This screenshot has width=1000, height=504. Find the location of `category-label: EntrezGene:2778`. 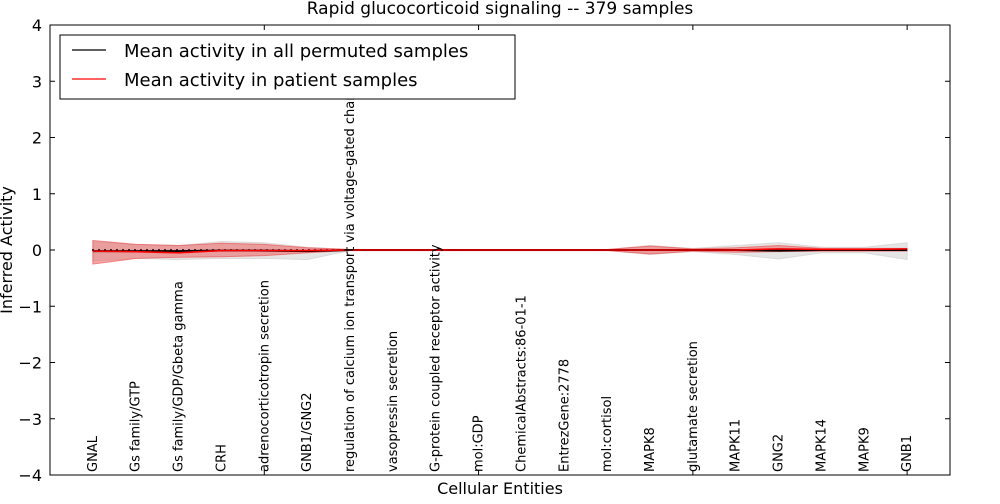

category-label: EntrezGene:2778 is located at coordinates (564, 415).